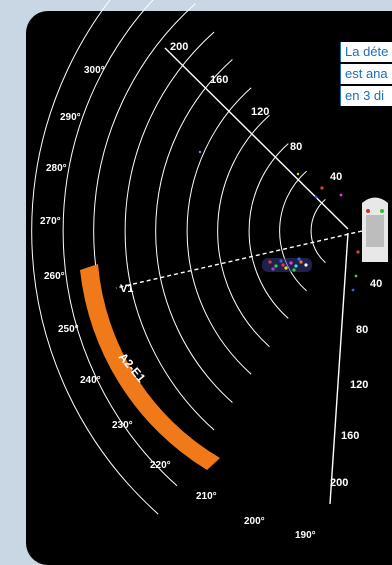 The height and width of the screenshot is (565, 392). What do you see at coordinates (160, 465) in the screenshot?
I see `bearing-label-220: 220°` at bounding box center [160, 465].